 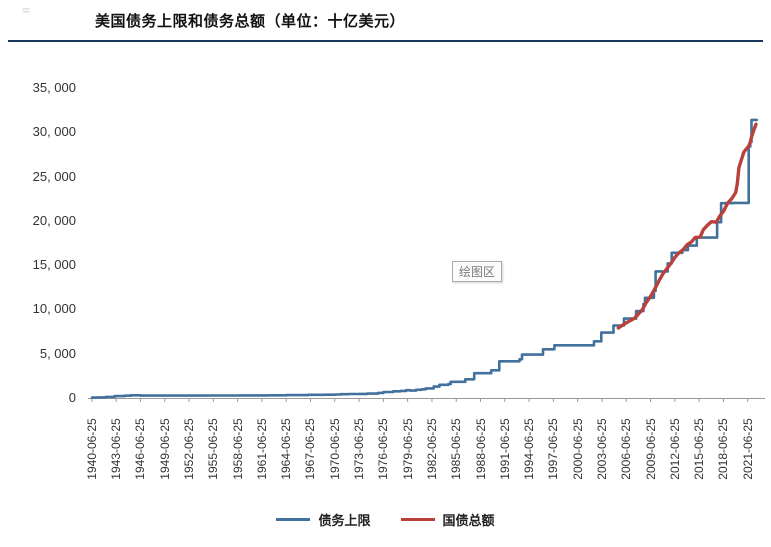 What do you see at coordinates (699, 449) in the screenshot?
I see `x-axis-tick-label: 2015-06-25` at bounding box center [699, 449].